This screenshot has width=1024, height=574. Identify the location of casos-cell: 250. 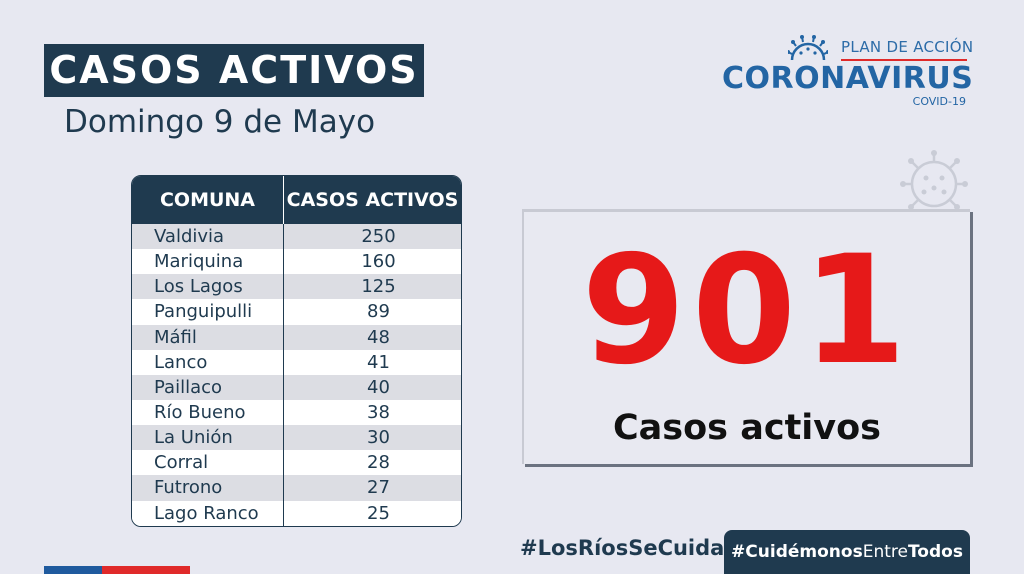
(378, 237).